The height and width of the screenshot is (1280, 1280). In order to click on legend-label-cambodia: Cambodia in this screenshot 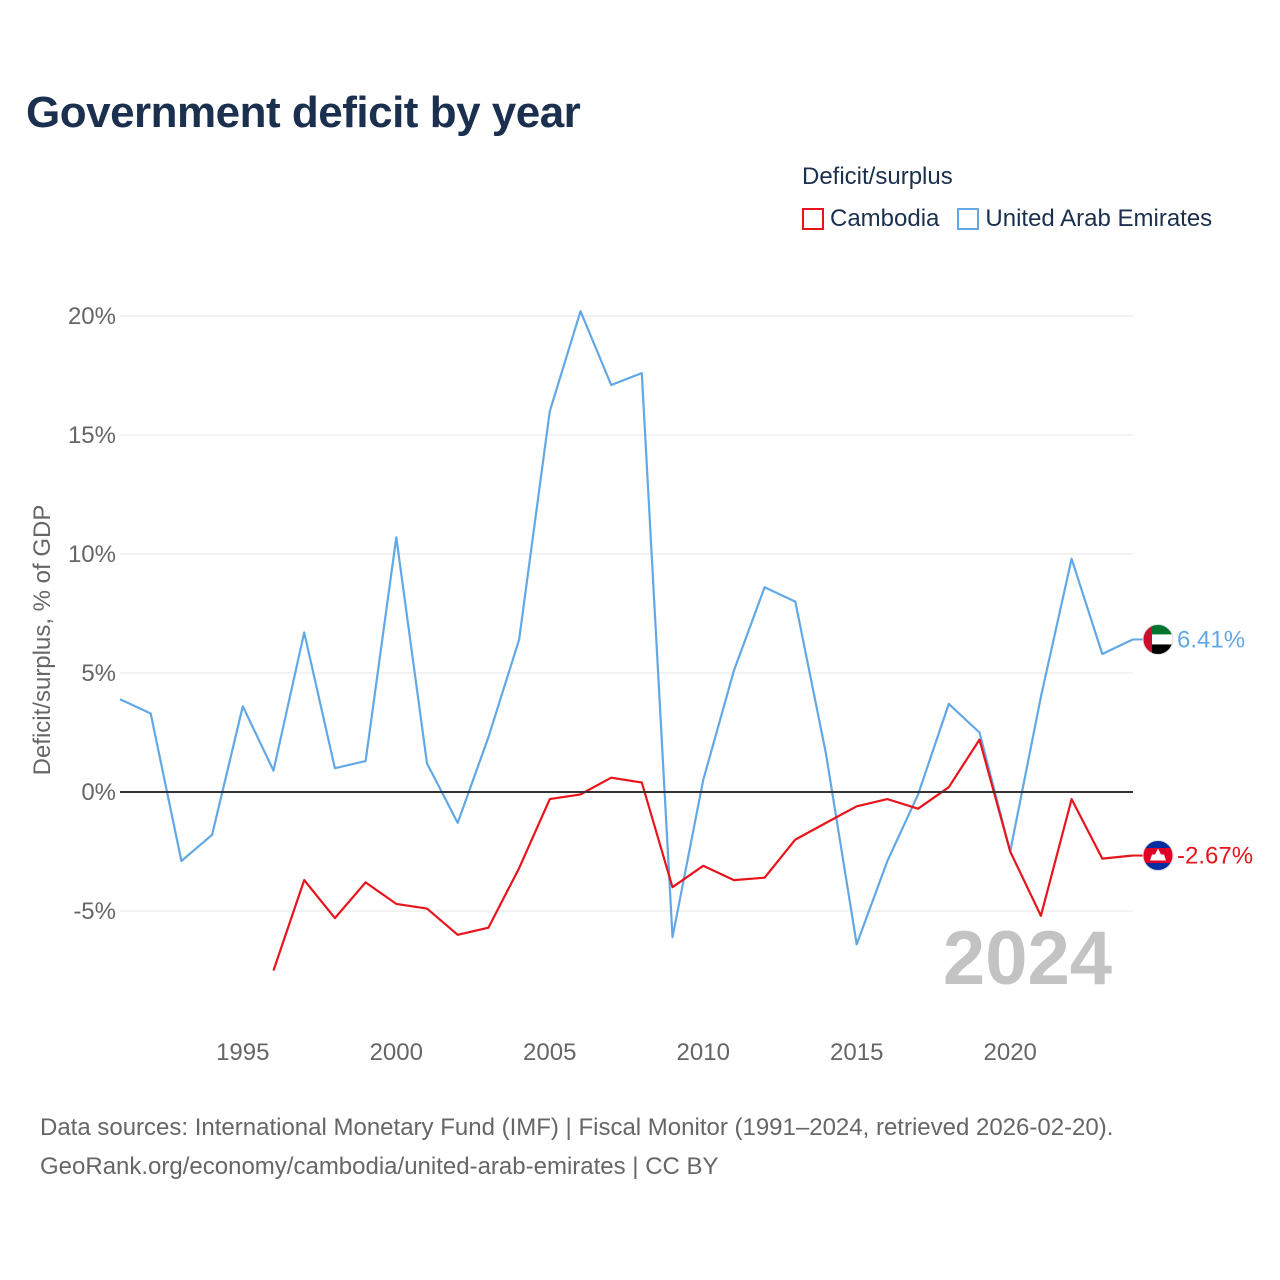, I will do `click(885, 218)`.